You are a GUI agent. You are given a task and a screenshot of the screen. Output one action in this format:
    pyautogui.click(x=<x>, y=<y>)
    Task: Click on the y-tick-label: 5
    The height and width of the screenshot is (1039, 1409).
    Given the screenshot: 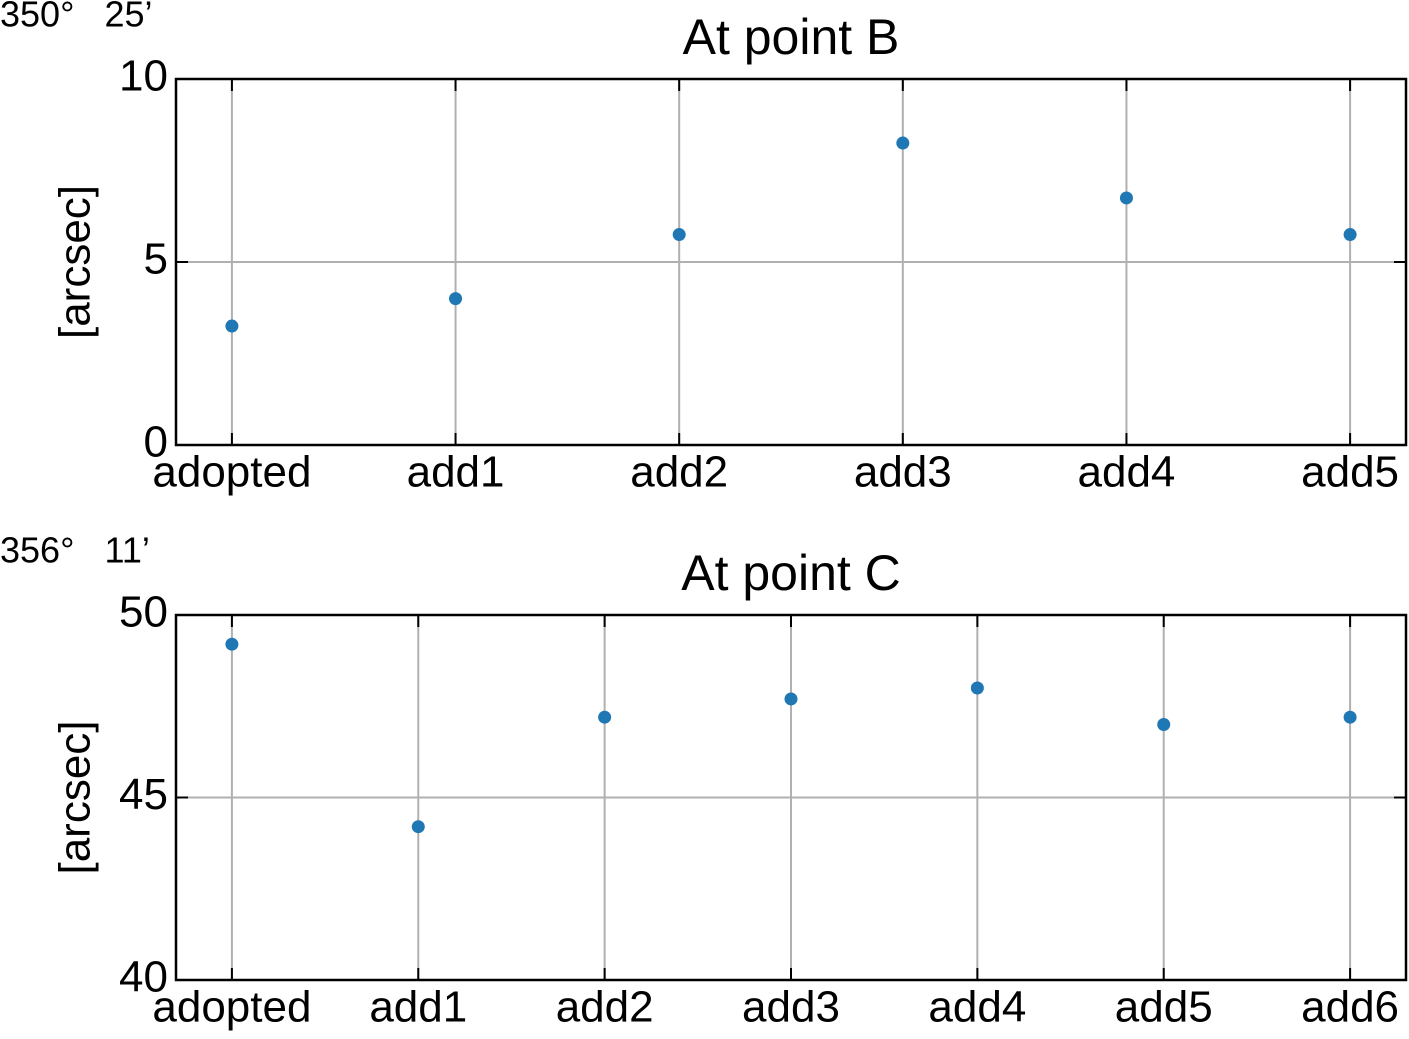 What is the action you would take?
    pyautogui.click(x=156, y=259)
    